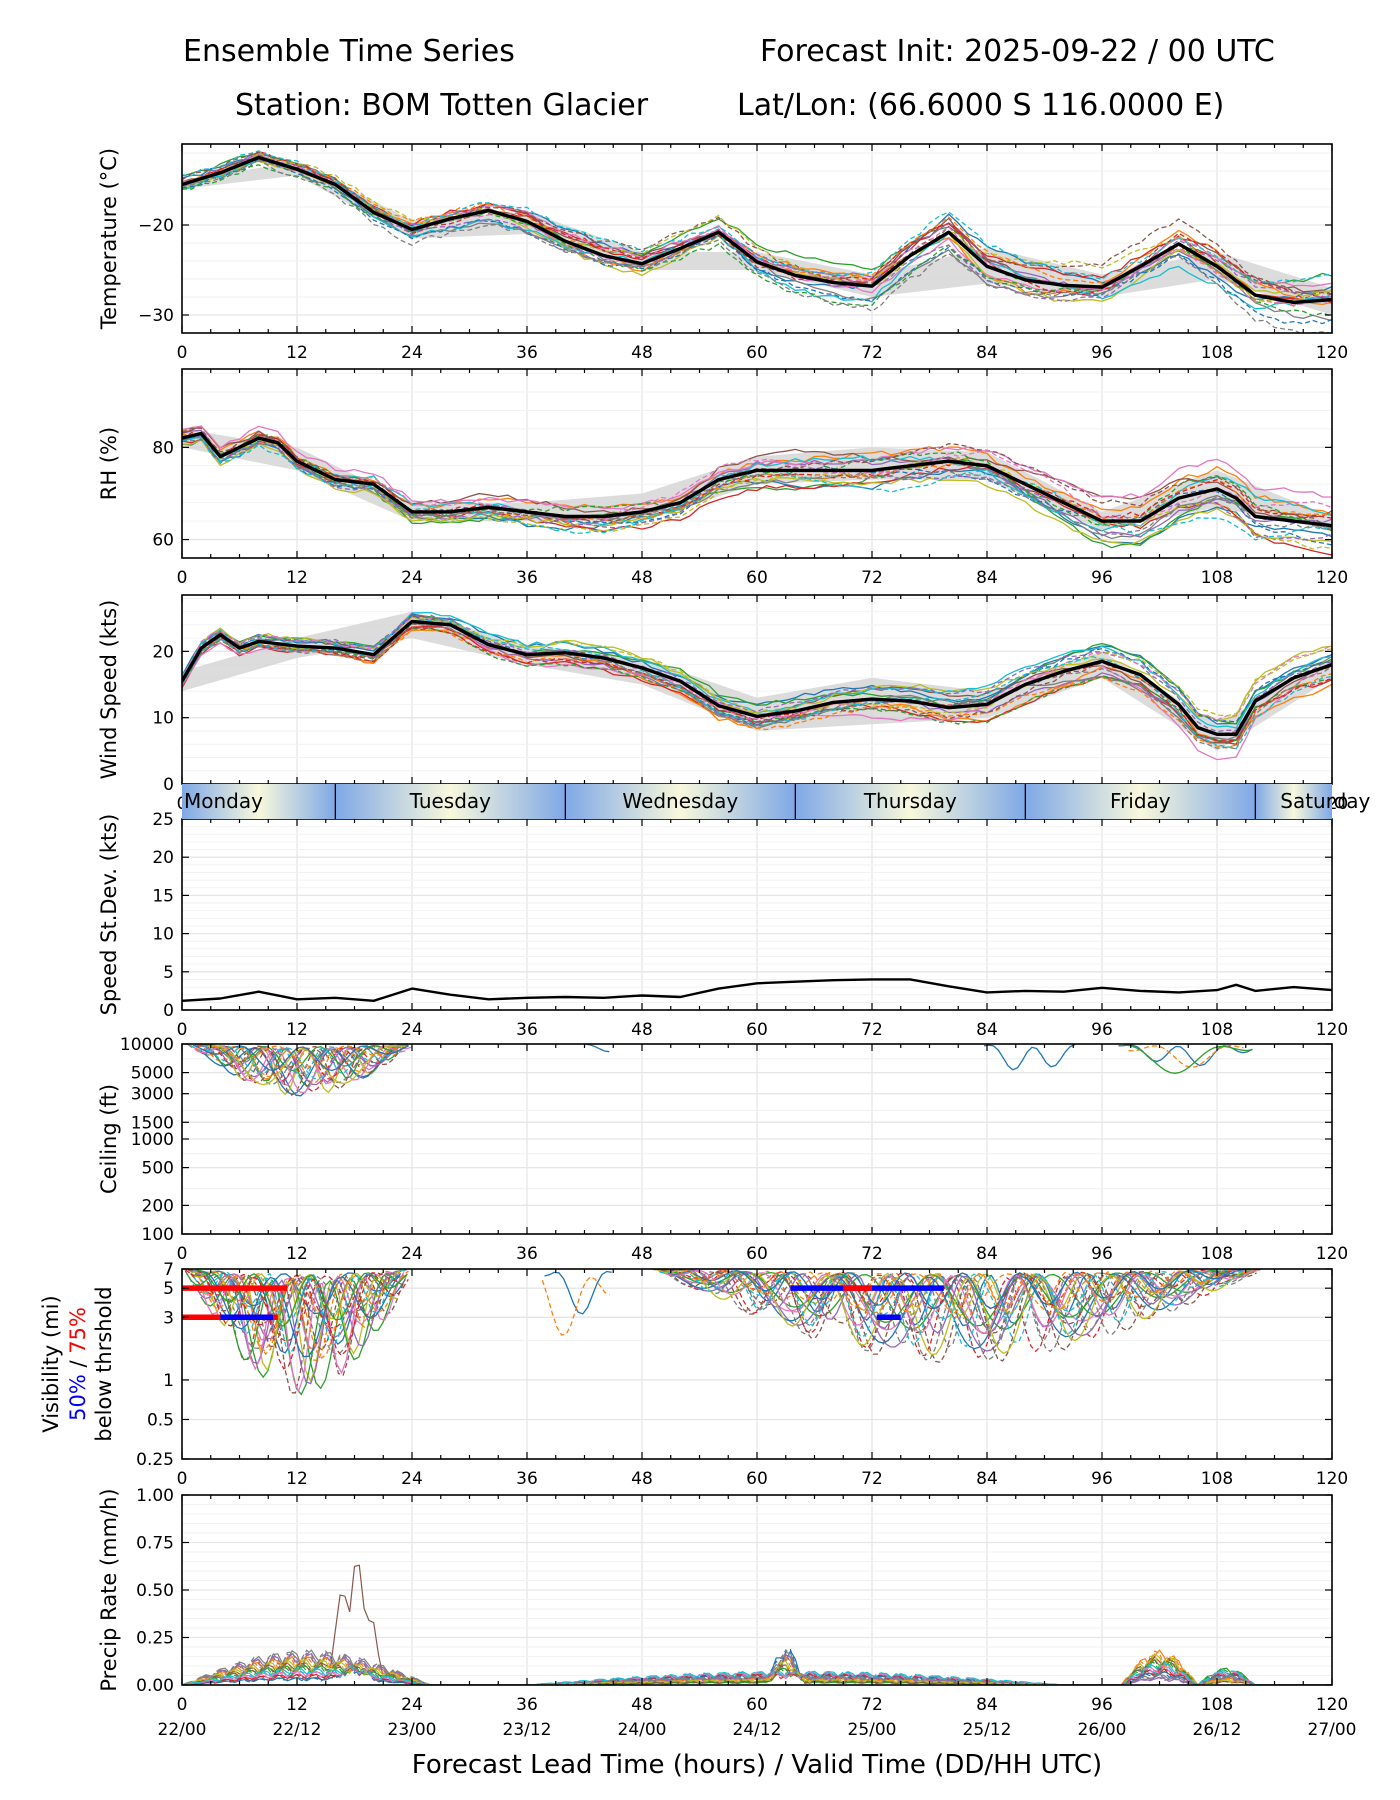  What do you see at coordinates (155, 1496) in the screenshot?
I see `y-tick-label: 1.00` at bounding box center [155, 1496].